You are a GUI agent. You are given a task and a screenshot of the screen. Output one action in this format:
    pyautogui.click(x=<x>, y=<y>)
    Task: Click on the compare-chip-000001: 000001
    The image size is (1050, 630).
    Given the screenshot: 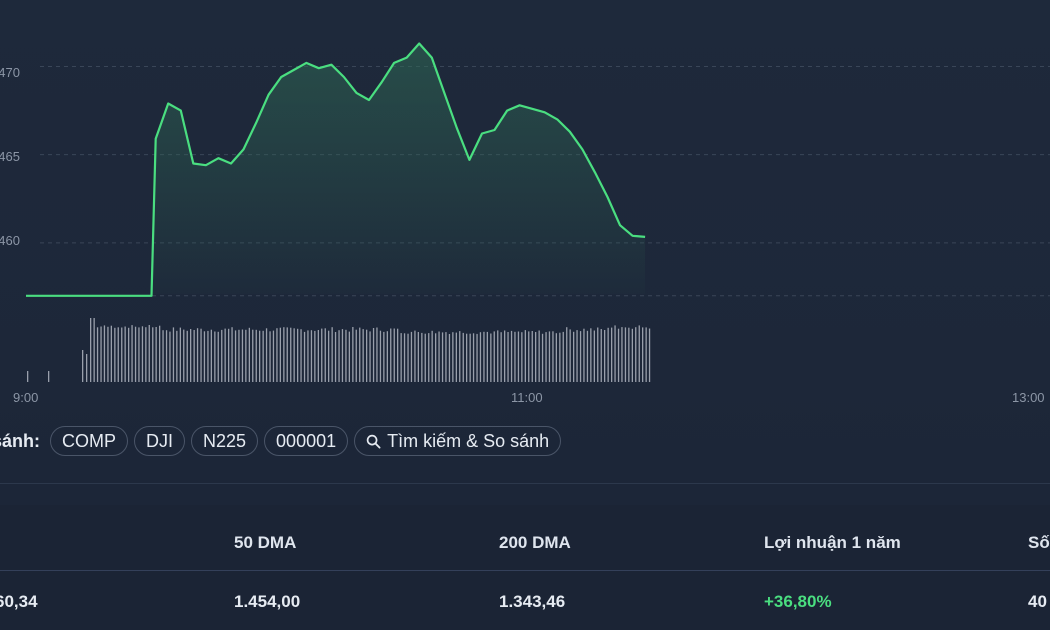 What is the action you would take?
    pyautogui.click(x=306, y=441)
    